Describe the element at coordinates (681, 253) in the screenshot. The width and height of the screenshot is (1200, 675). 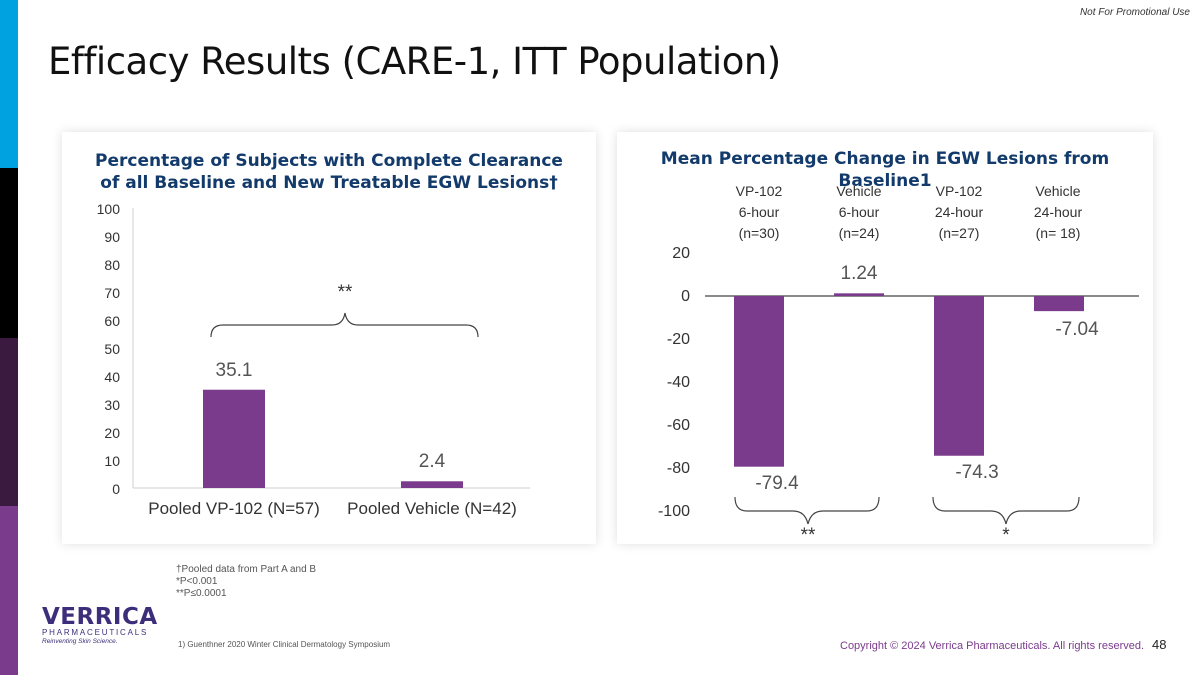
I see `right-y-tick: 20` at that location.